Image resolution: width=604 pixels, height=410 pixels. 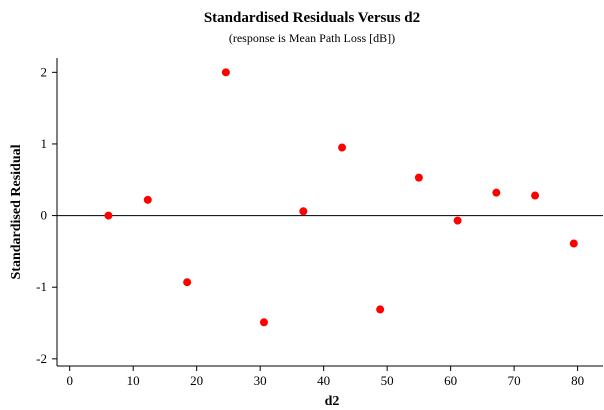 I want to click on x-tick-label: 70, so click(x=514, y=380).